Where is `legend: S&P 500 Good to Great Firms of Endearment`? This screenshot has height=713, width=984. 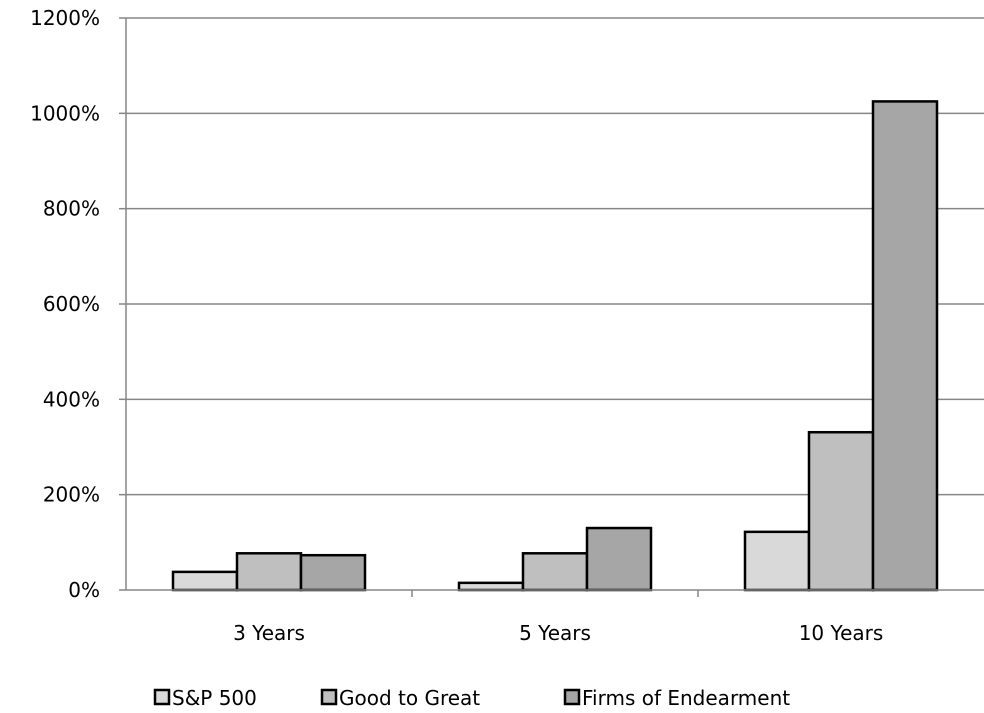
legend: S&P 500 Good to Great Firms of Endearment is located at coordinates (471, 698).